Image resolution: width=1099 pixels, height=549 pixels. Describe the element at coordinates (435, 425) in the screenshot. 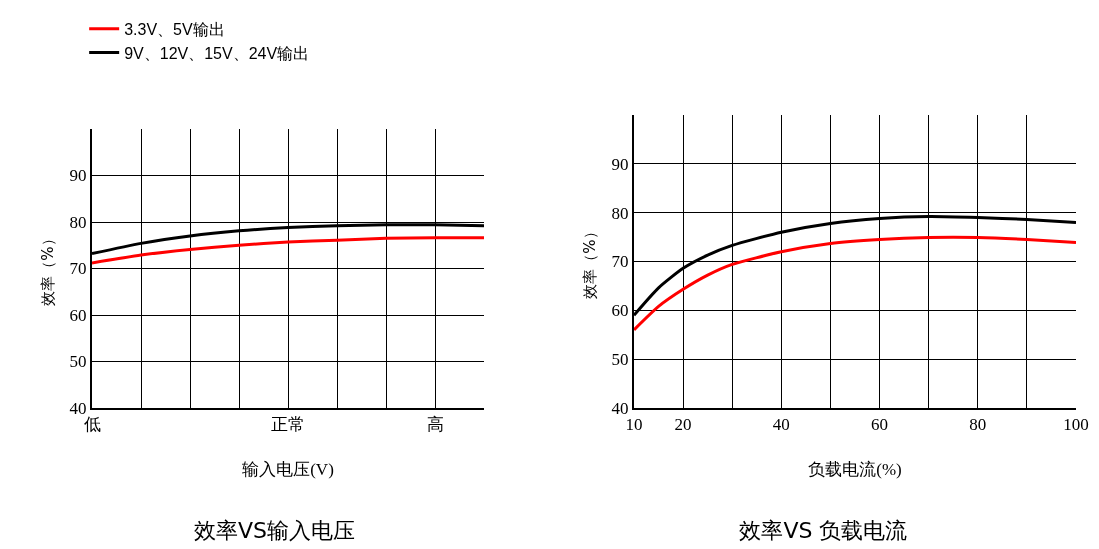

I see `x-tick-label: 高` at that location.